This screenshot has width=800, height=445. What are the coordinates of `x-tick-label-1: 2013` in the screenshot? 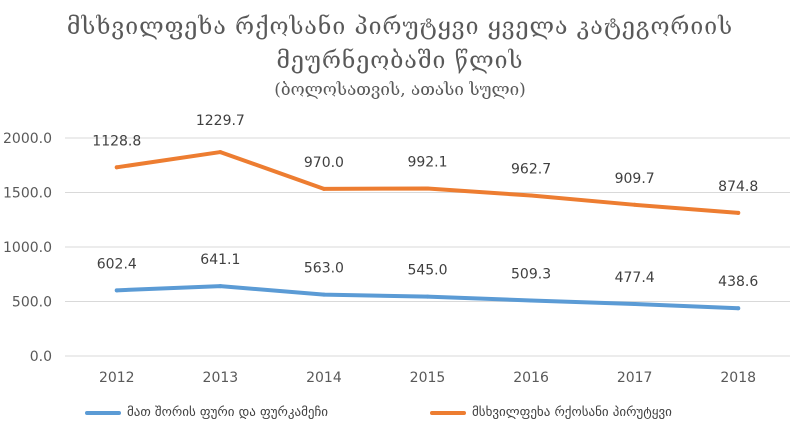 It's located at (221, 378).